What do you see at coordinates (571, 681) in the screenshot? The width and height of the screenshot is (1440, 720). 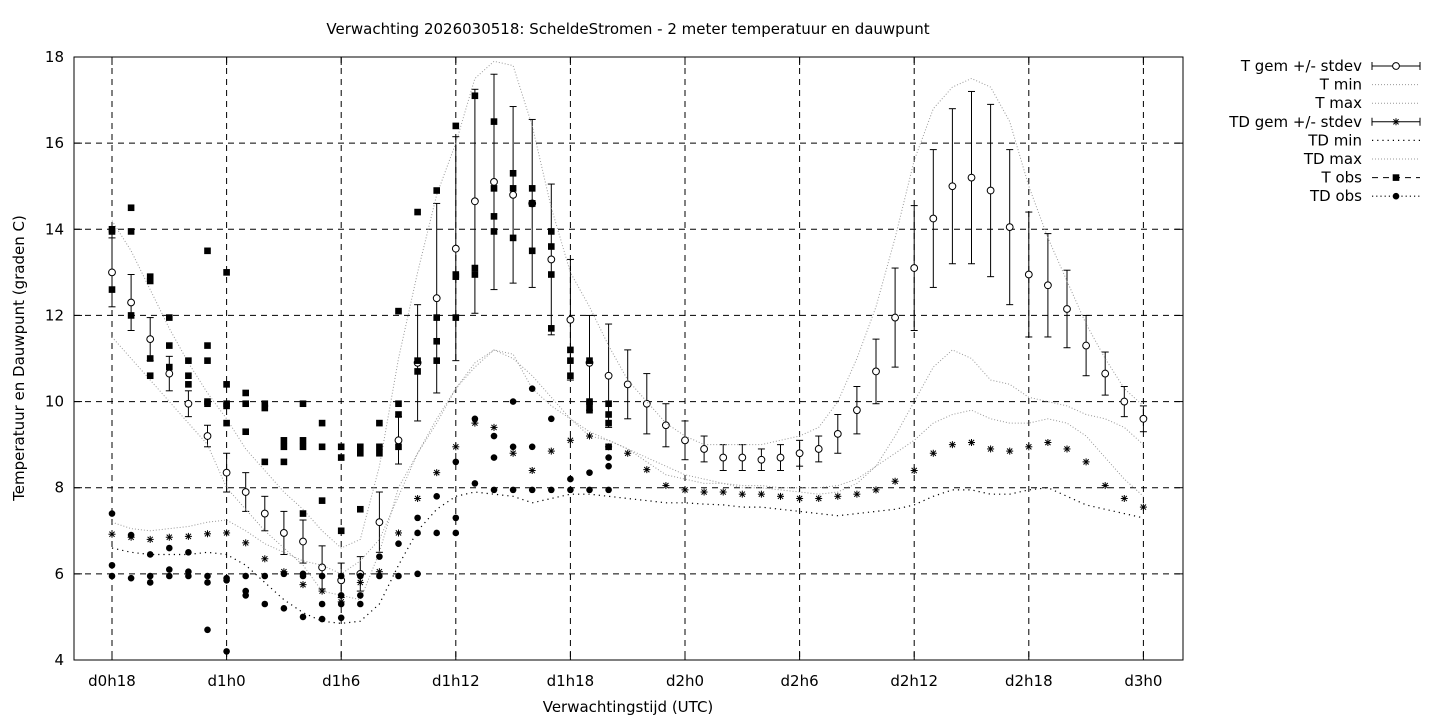 I see `x-tick-label: d1h18` at bounding box center [571, 681].